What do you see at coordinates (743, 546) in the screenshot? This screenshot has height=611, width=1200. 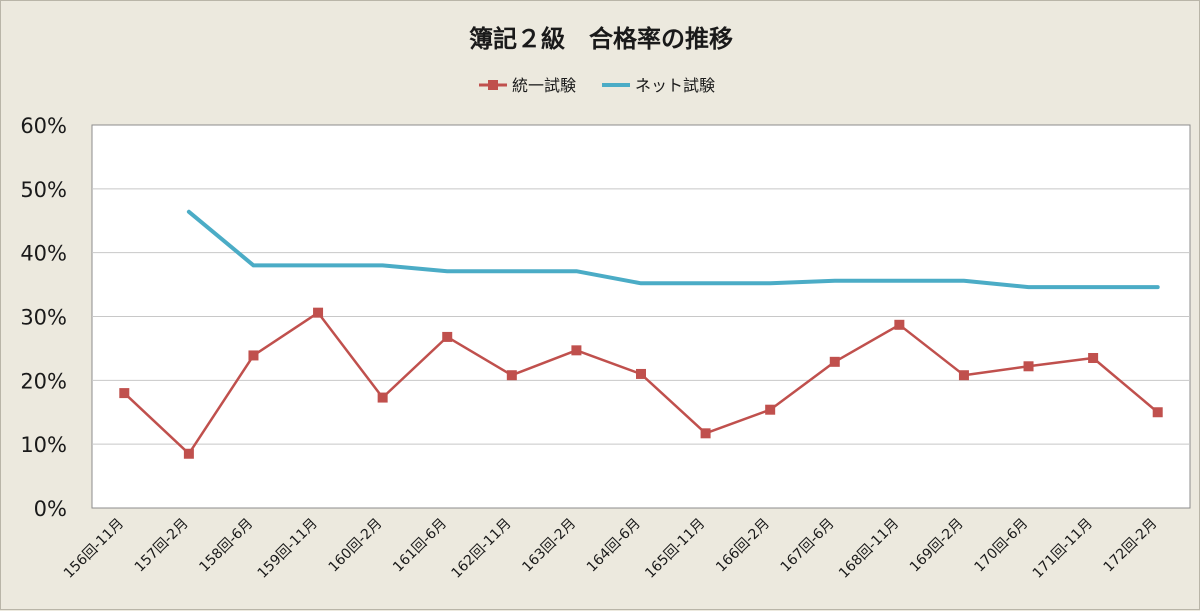 I see `x-tick-label: 166回-2月` at bounding box center [743, 546].